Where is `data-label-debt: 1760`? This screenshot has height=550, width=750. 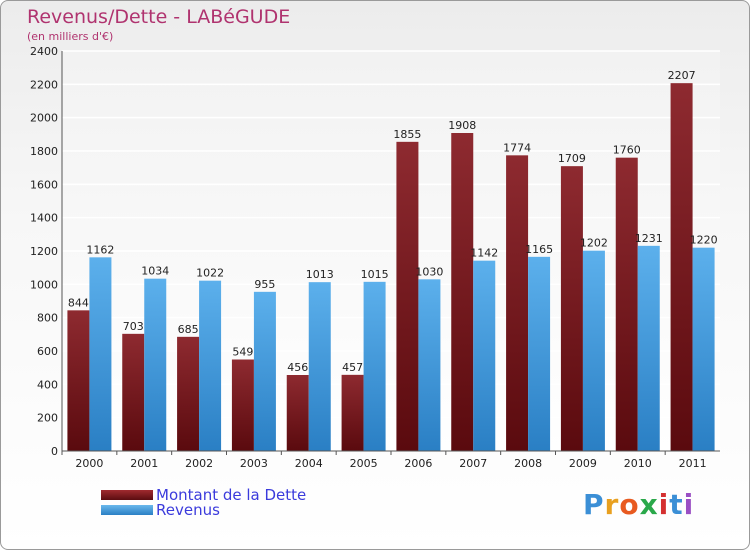 data-label-debt: 1760 is located at coordinates (627, 150).